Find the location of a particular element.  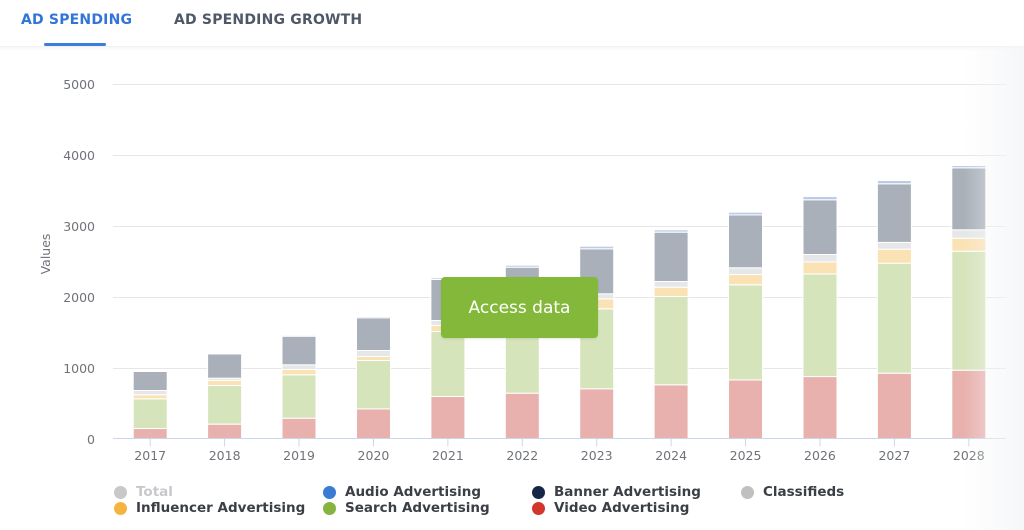

legend-label: Audio Advertising is located at coordinates (413, 492).